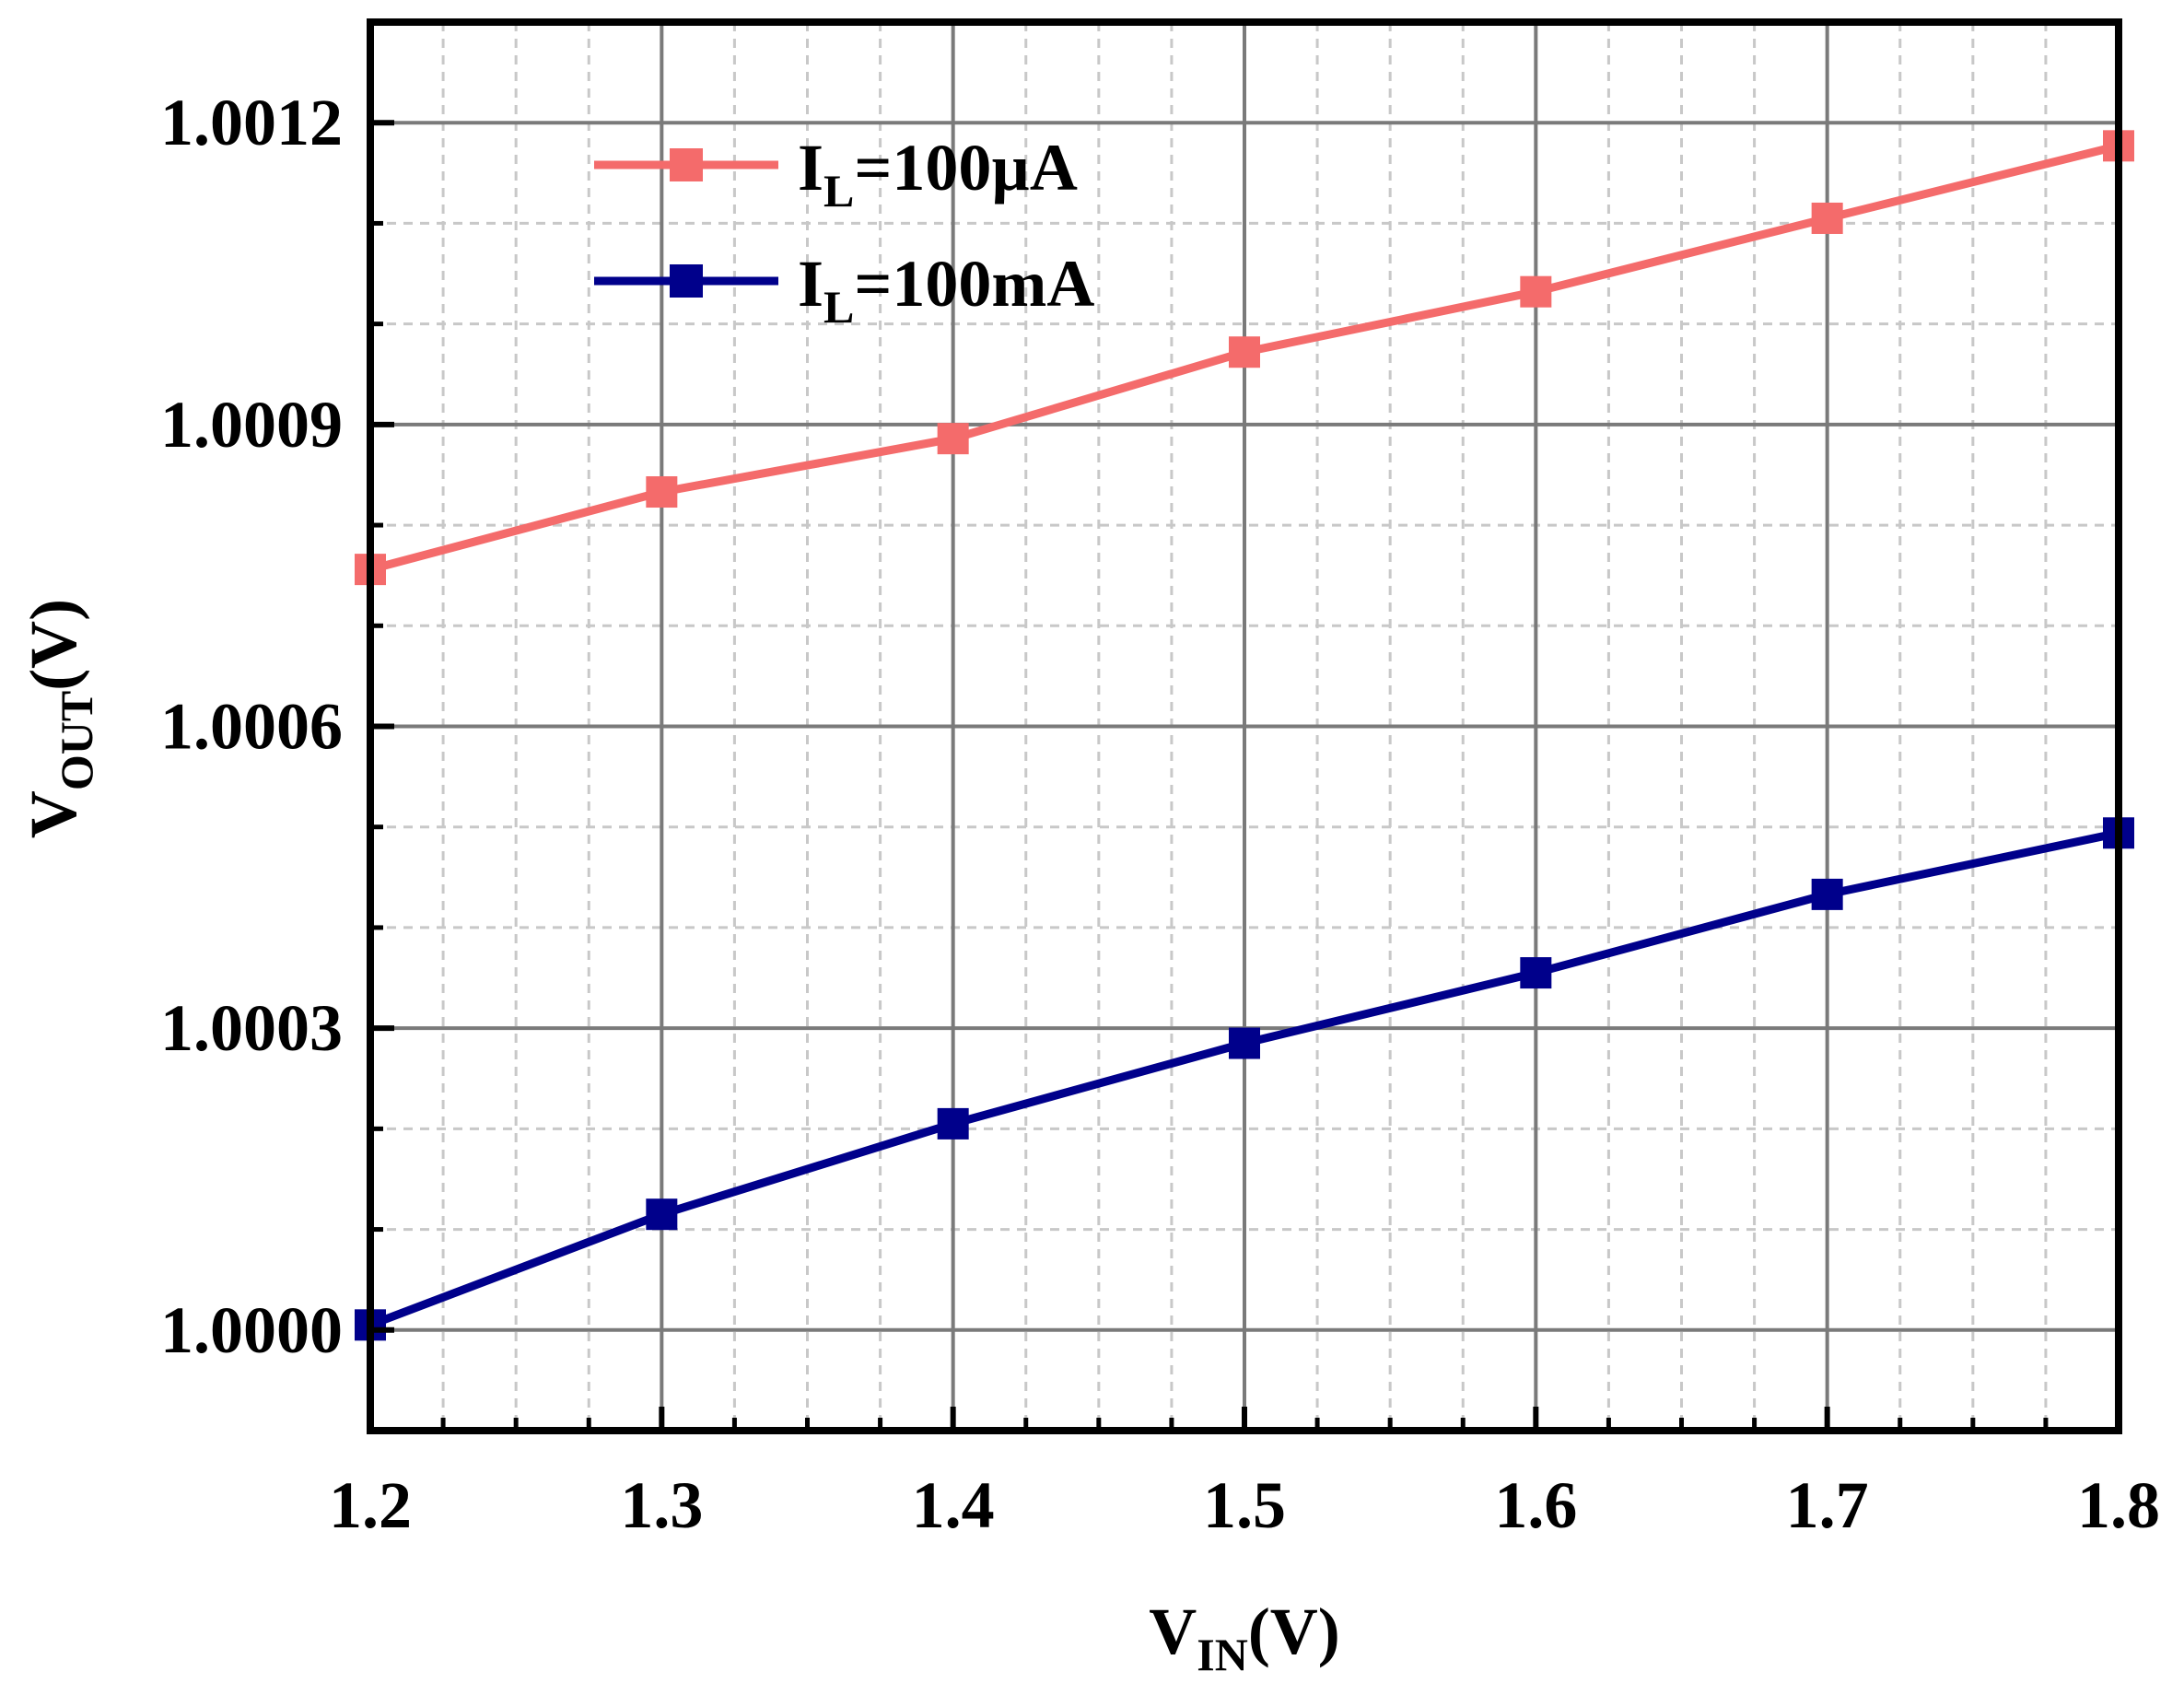 The height and width of the screenshot is (1695, 2184). I want to click on legend-label-series-2: IL=100mA, so click(946, 290).